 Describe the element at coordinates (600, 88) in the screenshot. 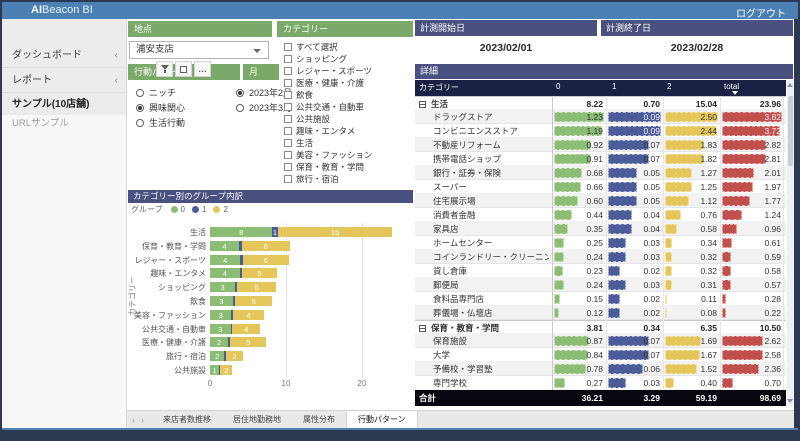

I see `detail-table-header: カテゴリー 0 1 2 total` at that location.